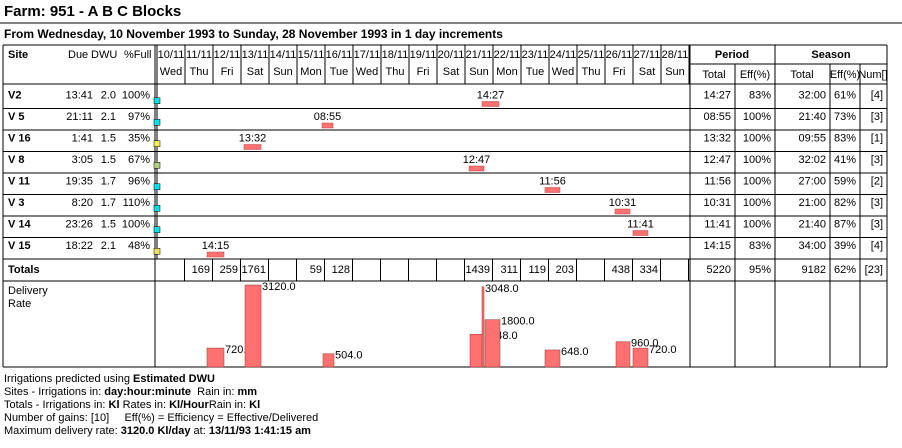 This screenshot has height=448, width=902. What do you see at coordinates (137, 203) in the screenshot?
I see `full: 110%` at bounding box center [137, 203].